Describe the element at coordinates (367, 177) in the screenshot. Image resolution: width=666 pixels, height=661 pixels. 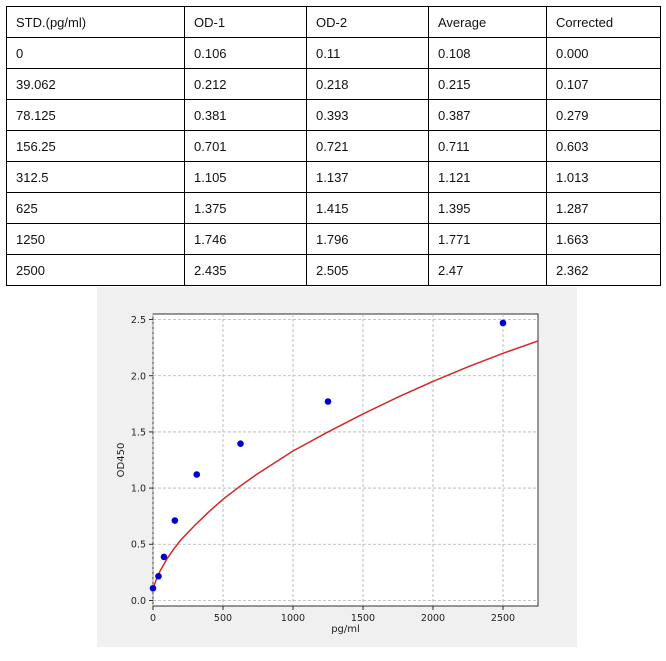
I see `cell-od2: 1.137` at that location.